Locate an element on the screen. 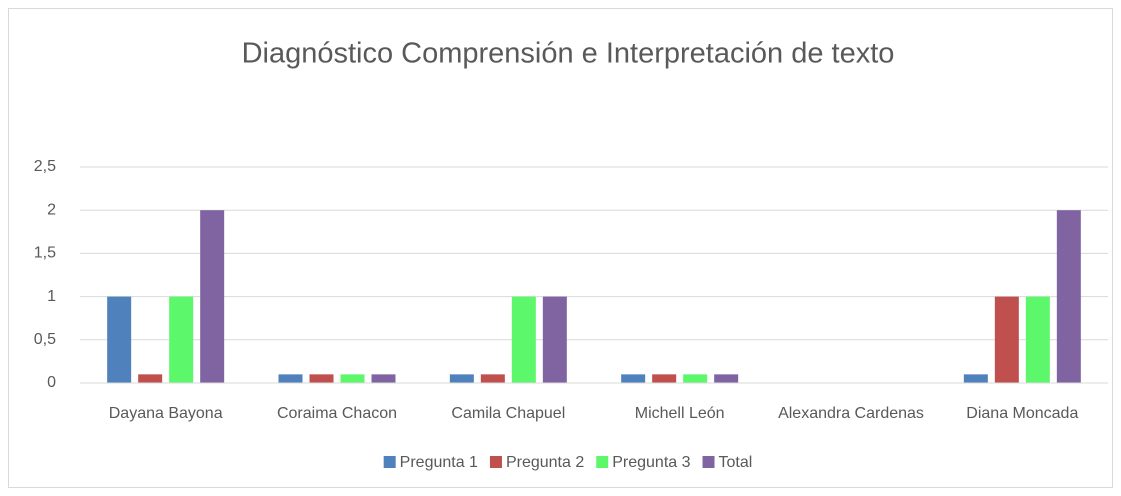 This screenshot has height=496, width=1121. y-tick-label: 0 is located at coordinates (51, 382).